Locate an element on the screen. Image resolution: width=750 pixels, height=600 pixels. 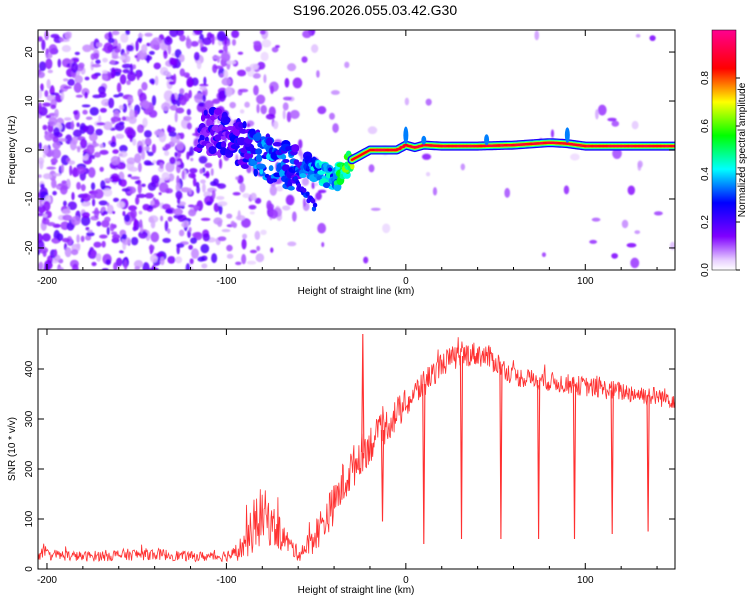
spectrogram-x-tick-label: 0 is located at coordinates (406, 281).